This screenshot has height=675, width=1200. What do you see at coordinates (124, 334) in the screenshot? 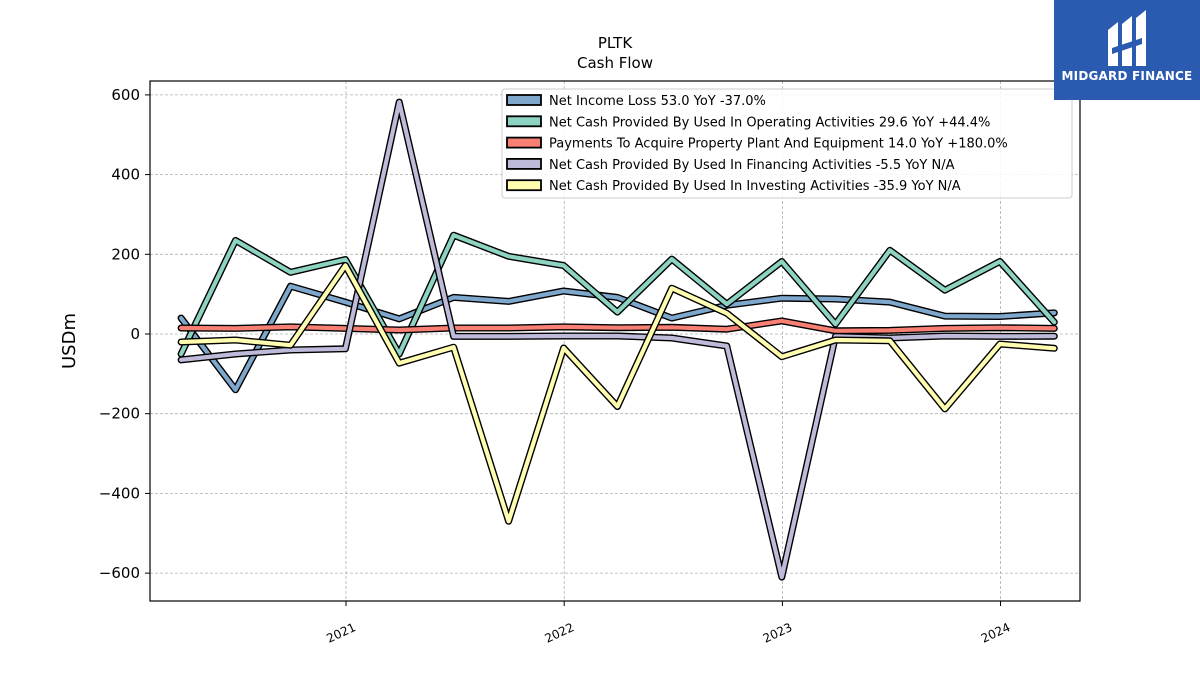
I see `y-axis: 600 400 200 0 −200 −400 −600` at bounding box center [124, 334].